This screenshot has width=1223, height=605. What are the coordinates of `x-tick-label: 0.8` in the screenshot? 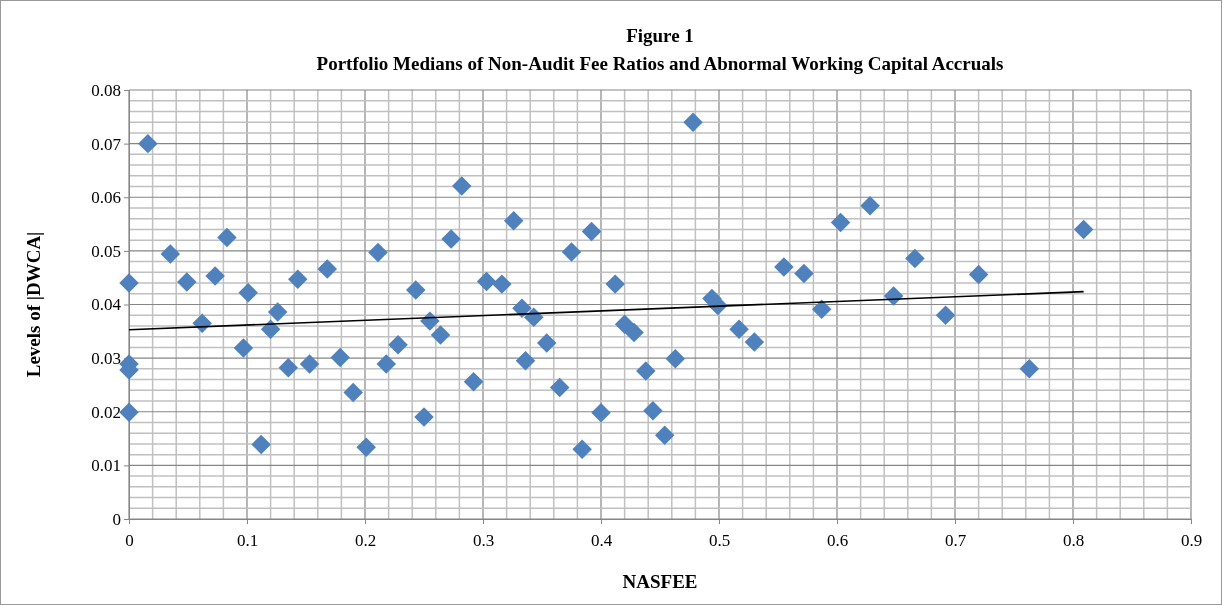 It's located at (1073, 540).